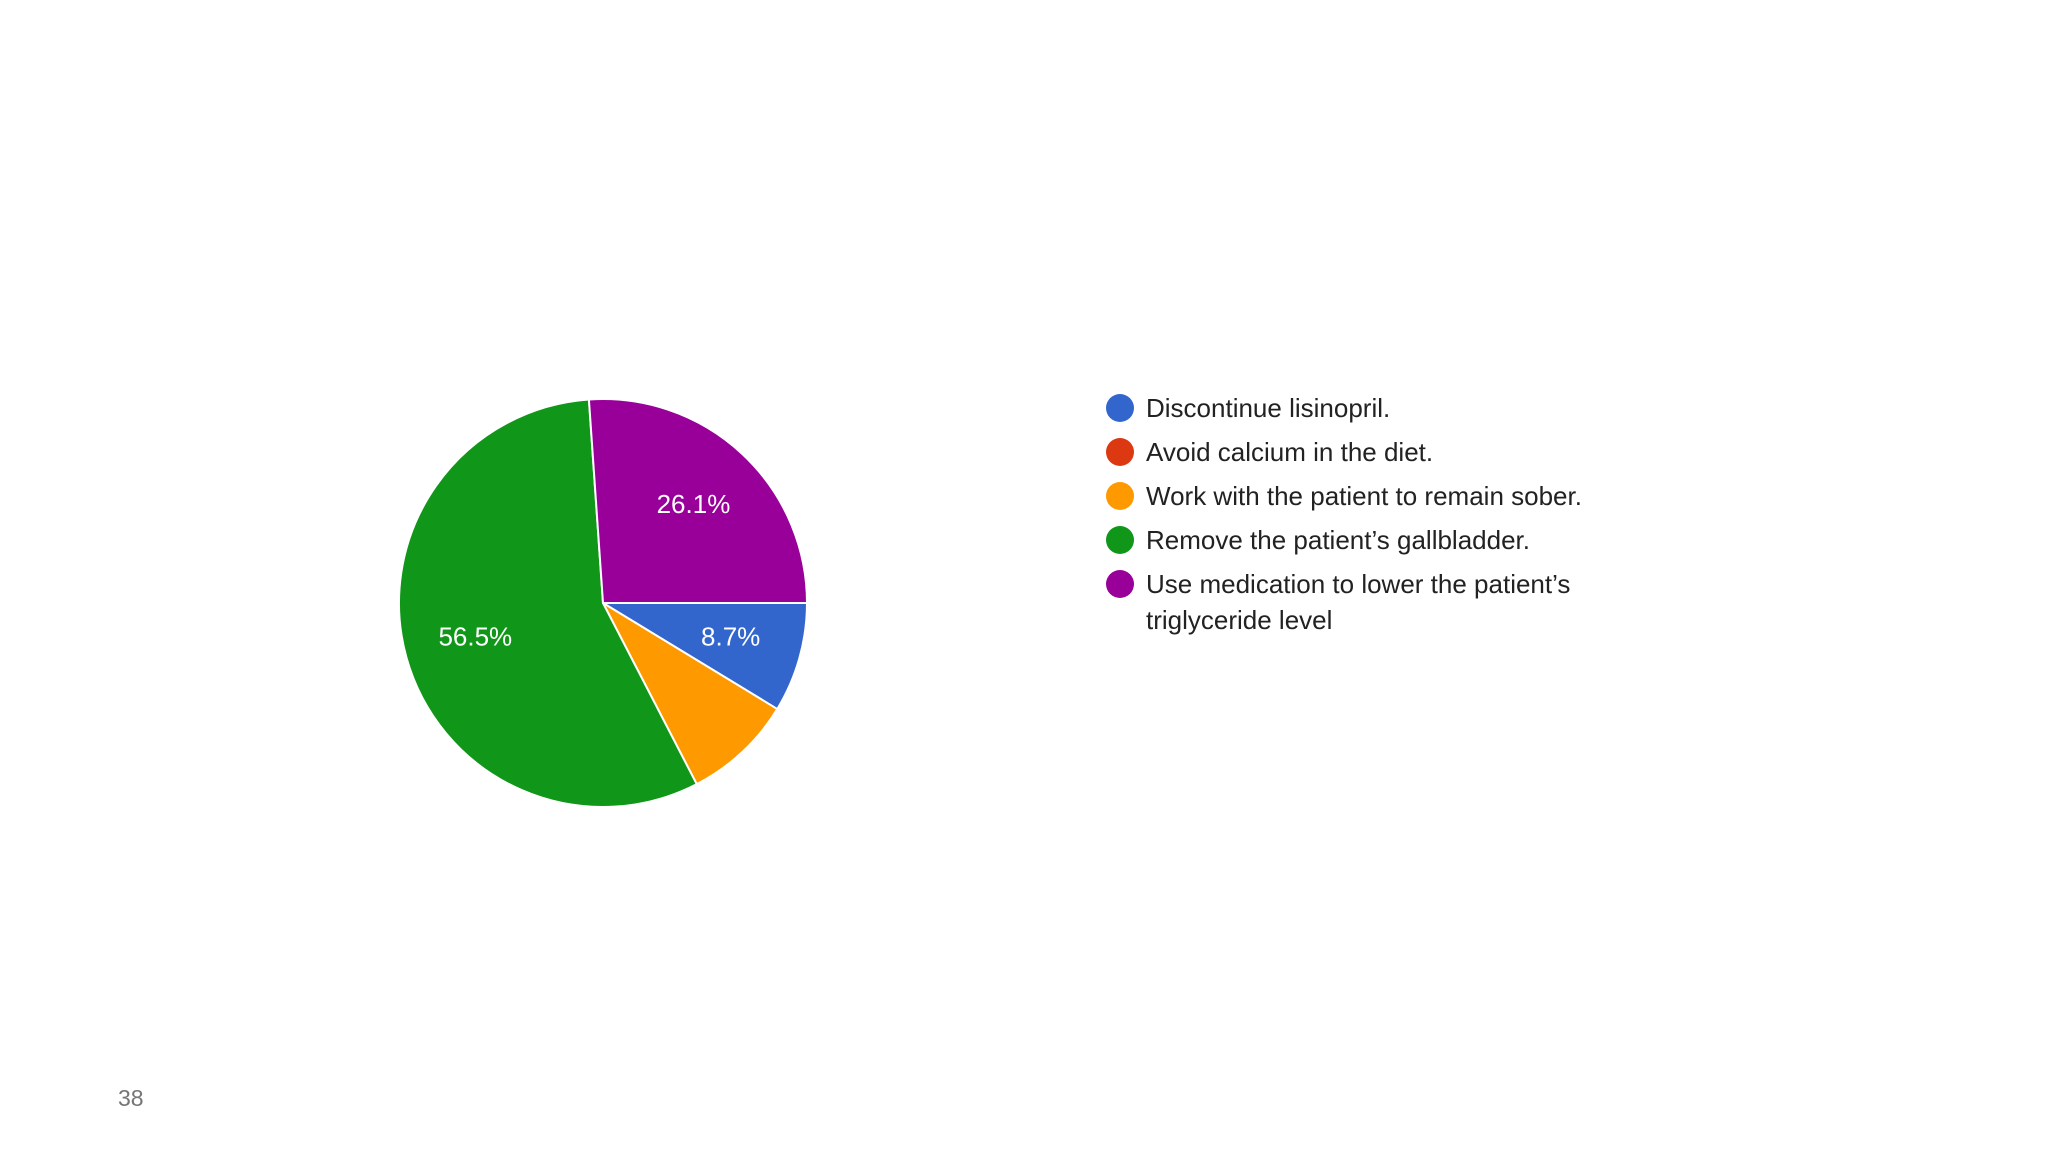 The image size is (2048, 1152). I want to click on legend-label: Discontinue lisinopril., so click(1268, 408).